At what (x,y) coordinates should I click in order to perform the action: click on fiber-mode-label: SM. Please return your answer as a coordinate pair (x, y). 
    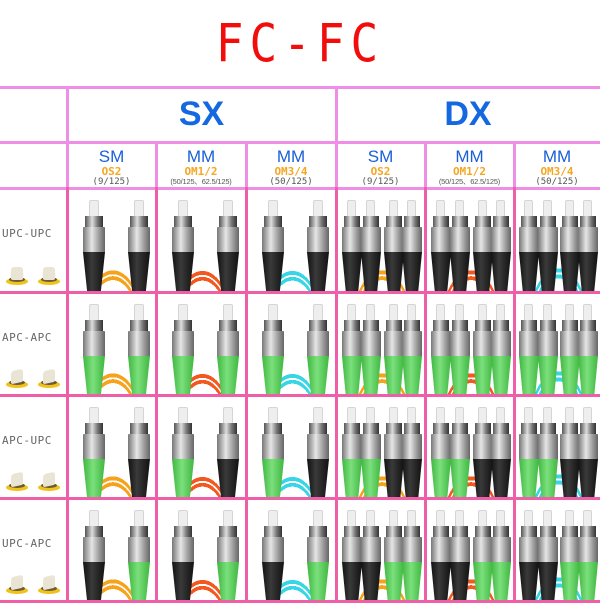
    Looking at the image, I should click on (380, 156).